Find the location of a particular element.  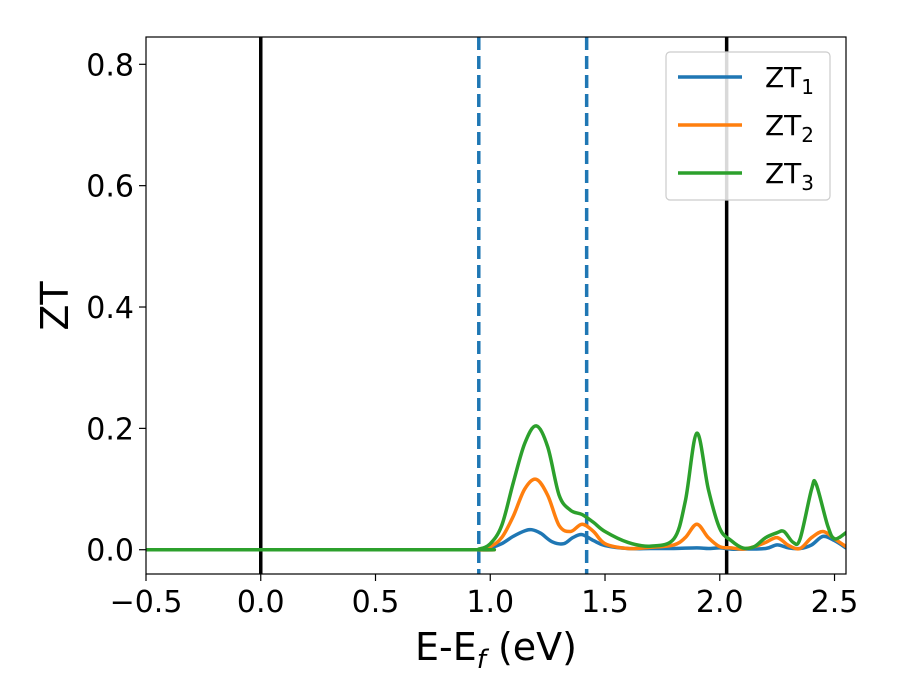

legend: ZT1 ZT2 ZT3 is located at coordinates (748, 126).